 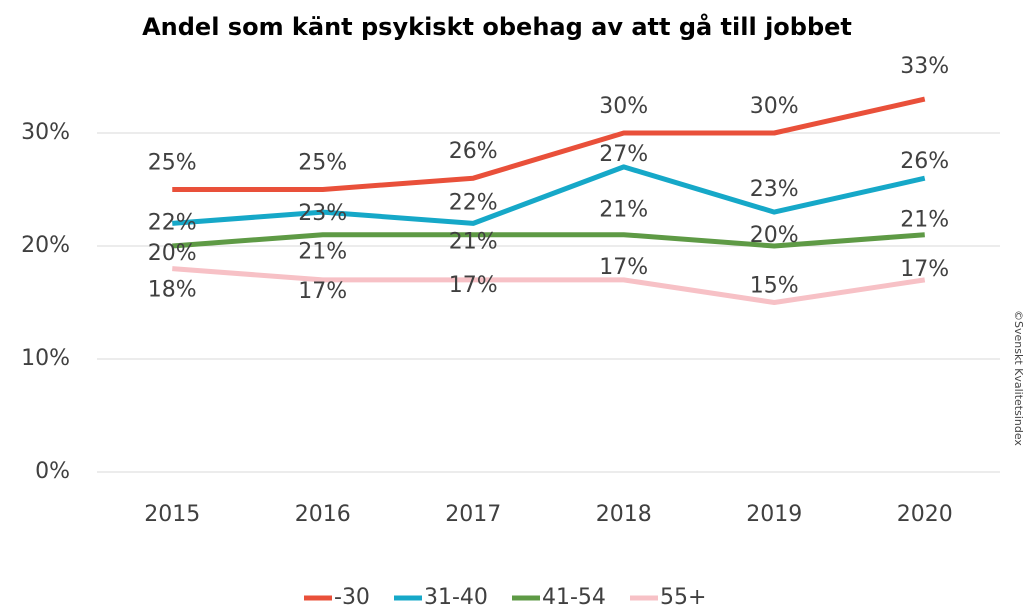 I want to click on data-label: 27%, so click(x=623, y=154).